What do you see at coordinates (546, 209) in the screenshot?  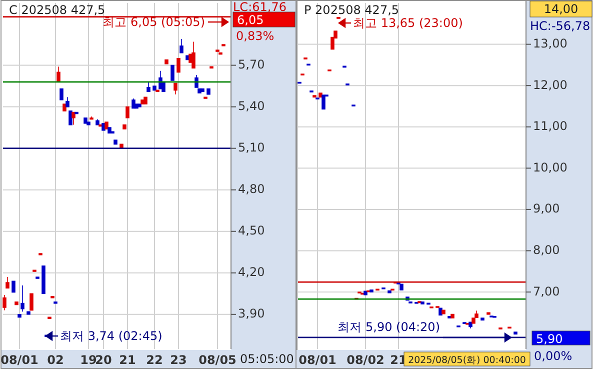 I see `y-tick-label: 9,00` at bounding box center [546, 209].